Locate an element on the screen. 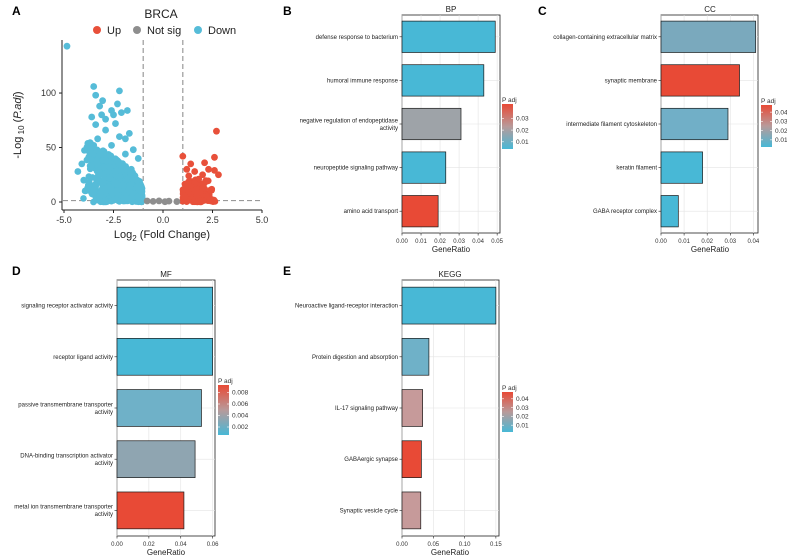  legend-label-down: Down is located at coordinates (222, 31).